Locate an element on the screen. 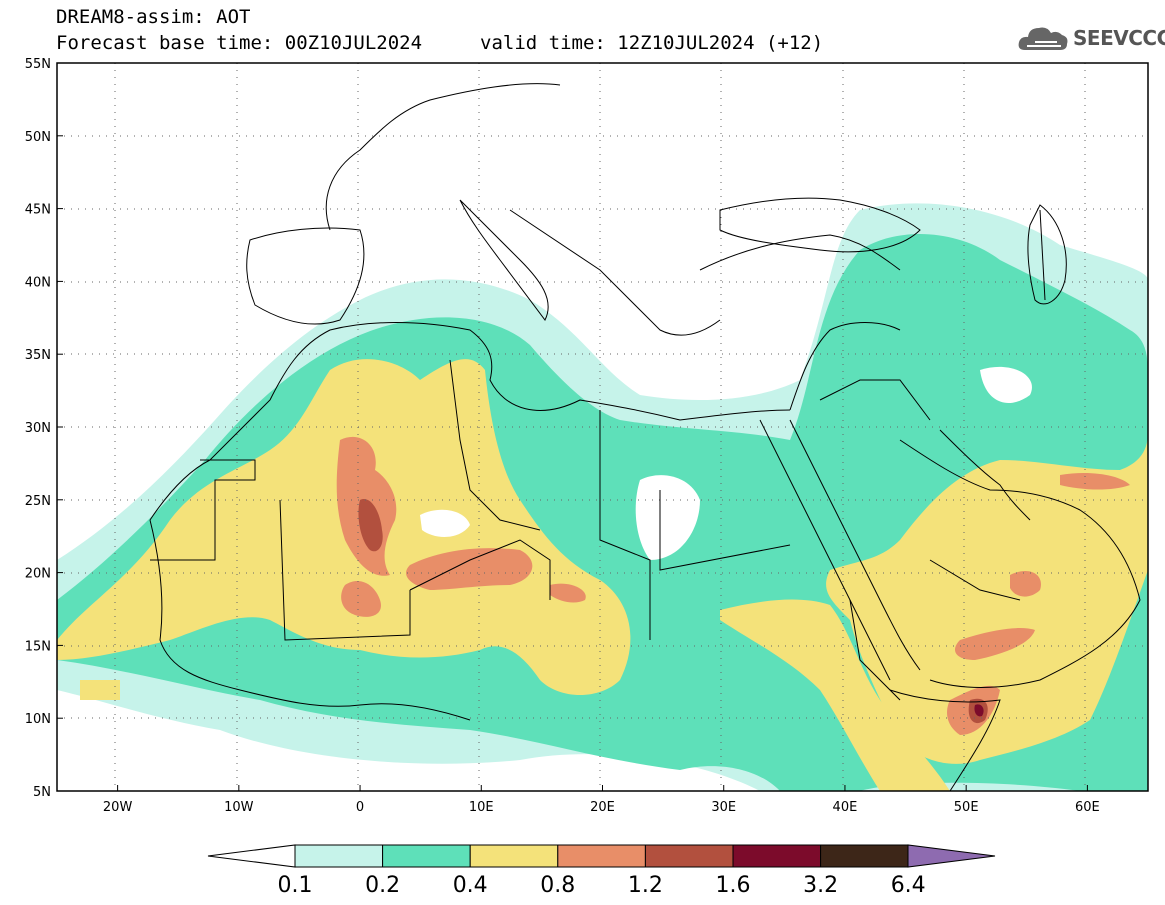 Image resolution: width=1165 pixels, height=905 pixels. lon-tick-label: 60E is located at coordinates (1087, 807).